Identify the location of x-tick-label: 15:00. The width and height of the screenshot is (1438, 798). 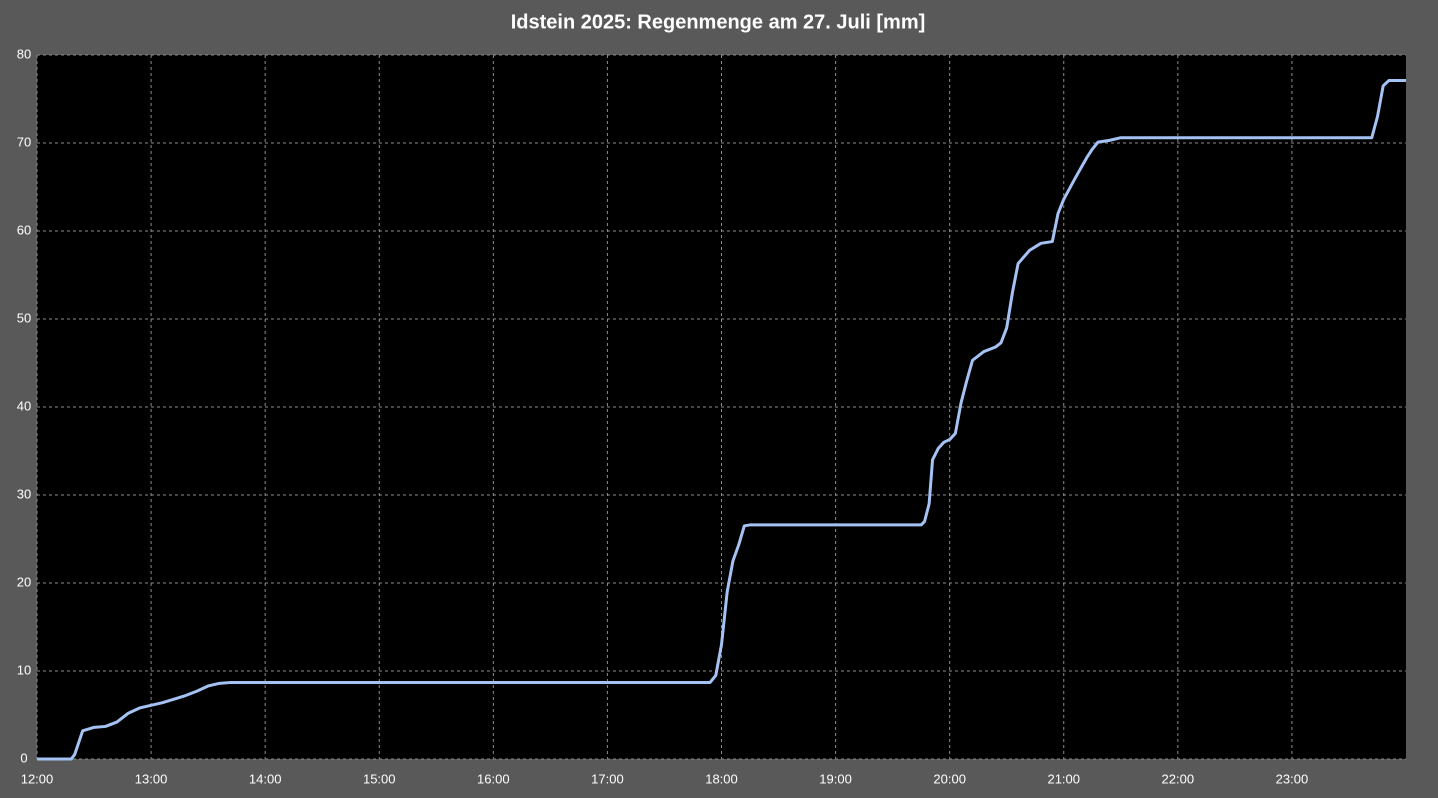
(379, 778).